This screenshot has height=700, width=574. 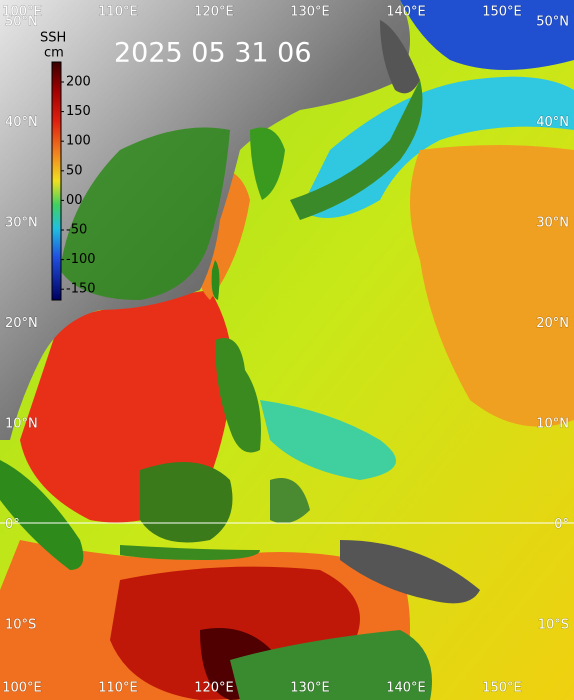 What do you see at coordinates (78, 141) in the screenshot?
I see `colorbar-tick-label: 100` at bounding box center [78, 141].